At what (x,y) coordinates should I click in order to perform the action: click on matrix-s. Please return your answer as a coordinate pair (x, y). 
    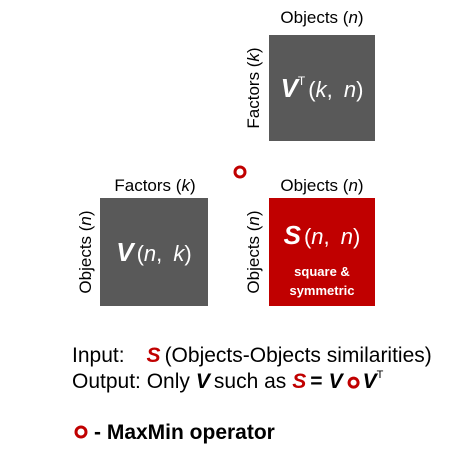
    Looking at the image, I should click on (322, 252).